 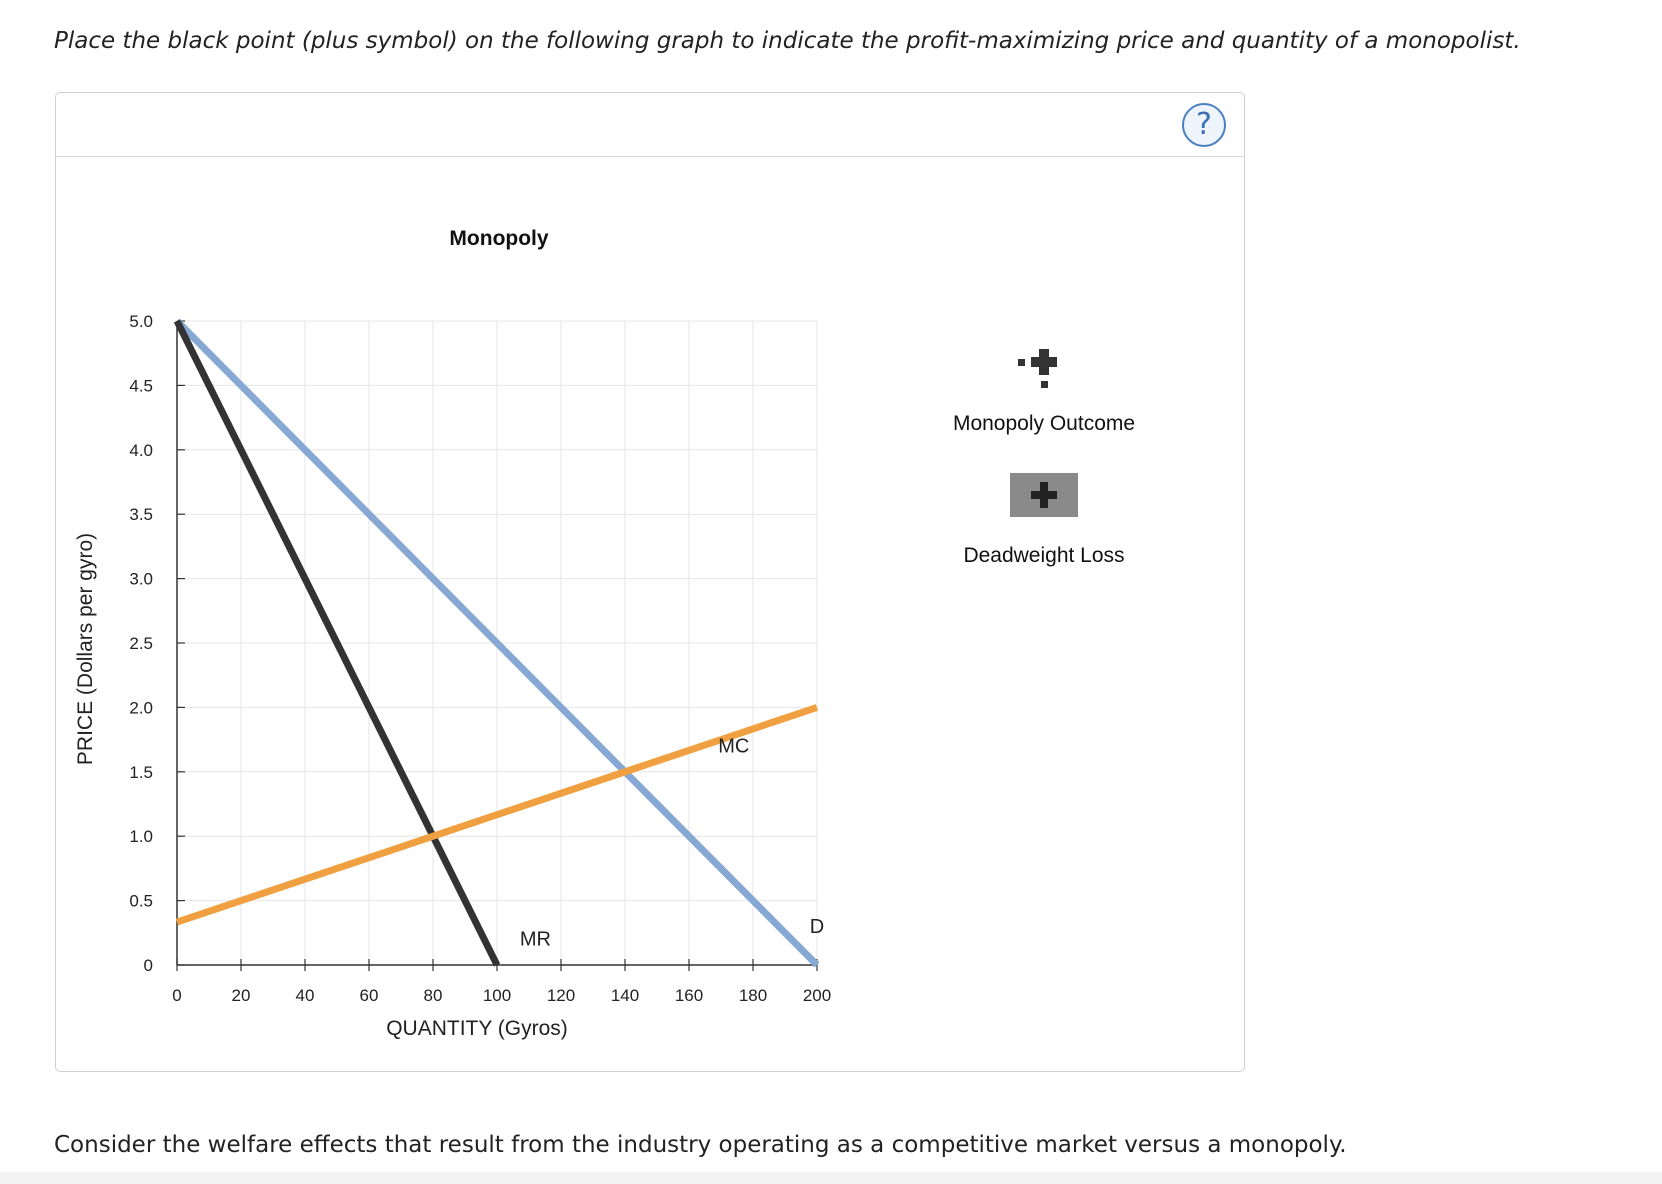 What do you see at coordinates (498, 238) in the screenshot?
I see `chart-title: Monopoly` at bounding box center [498, 238].